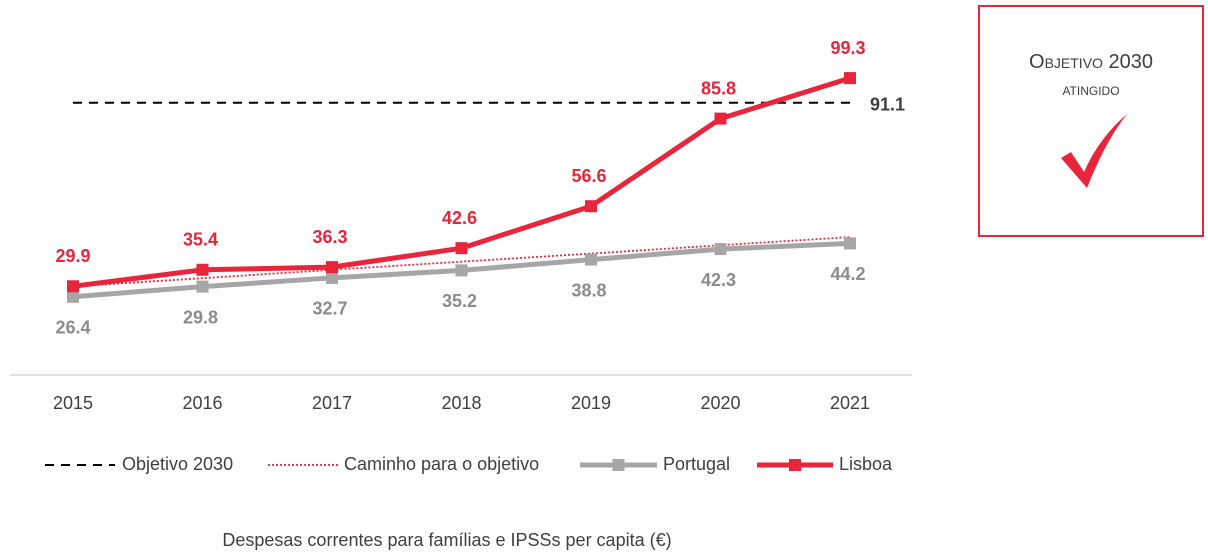 The image size is (1208, 556). Describe the element at coordinates (588, 176) in the screenshot. I see `data-label: 56.6` at that location.